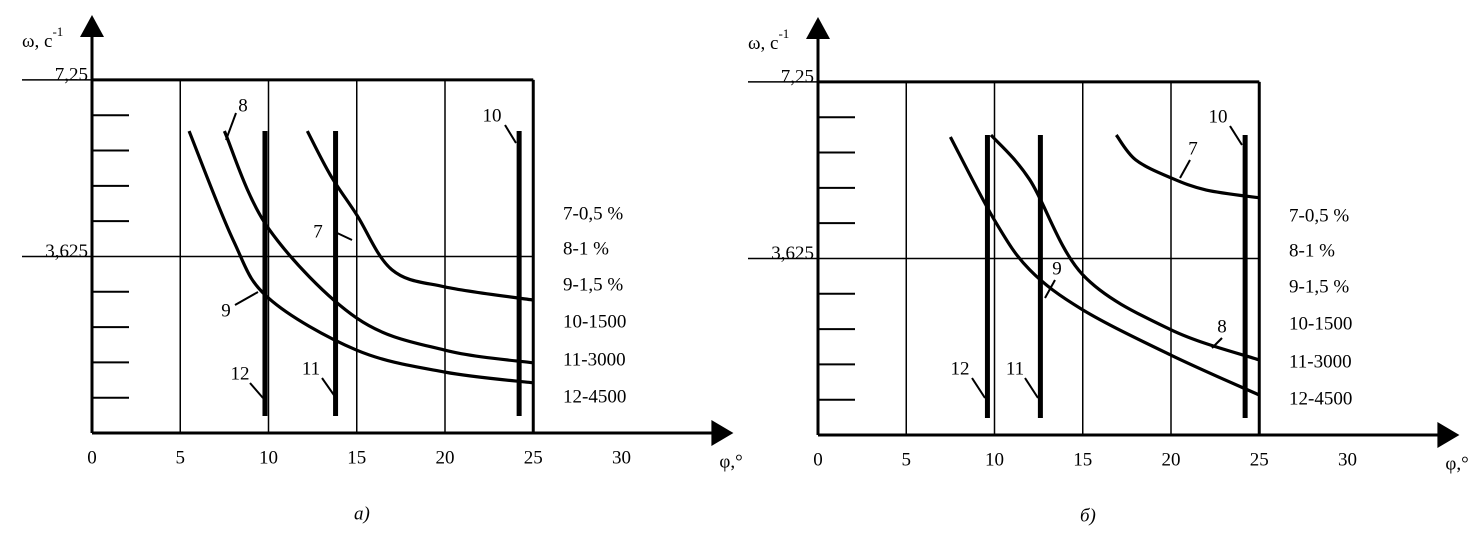  I want to click on subtitle: а), so click(362, 513).